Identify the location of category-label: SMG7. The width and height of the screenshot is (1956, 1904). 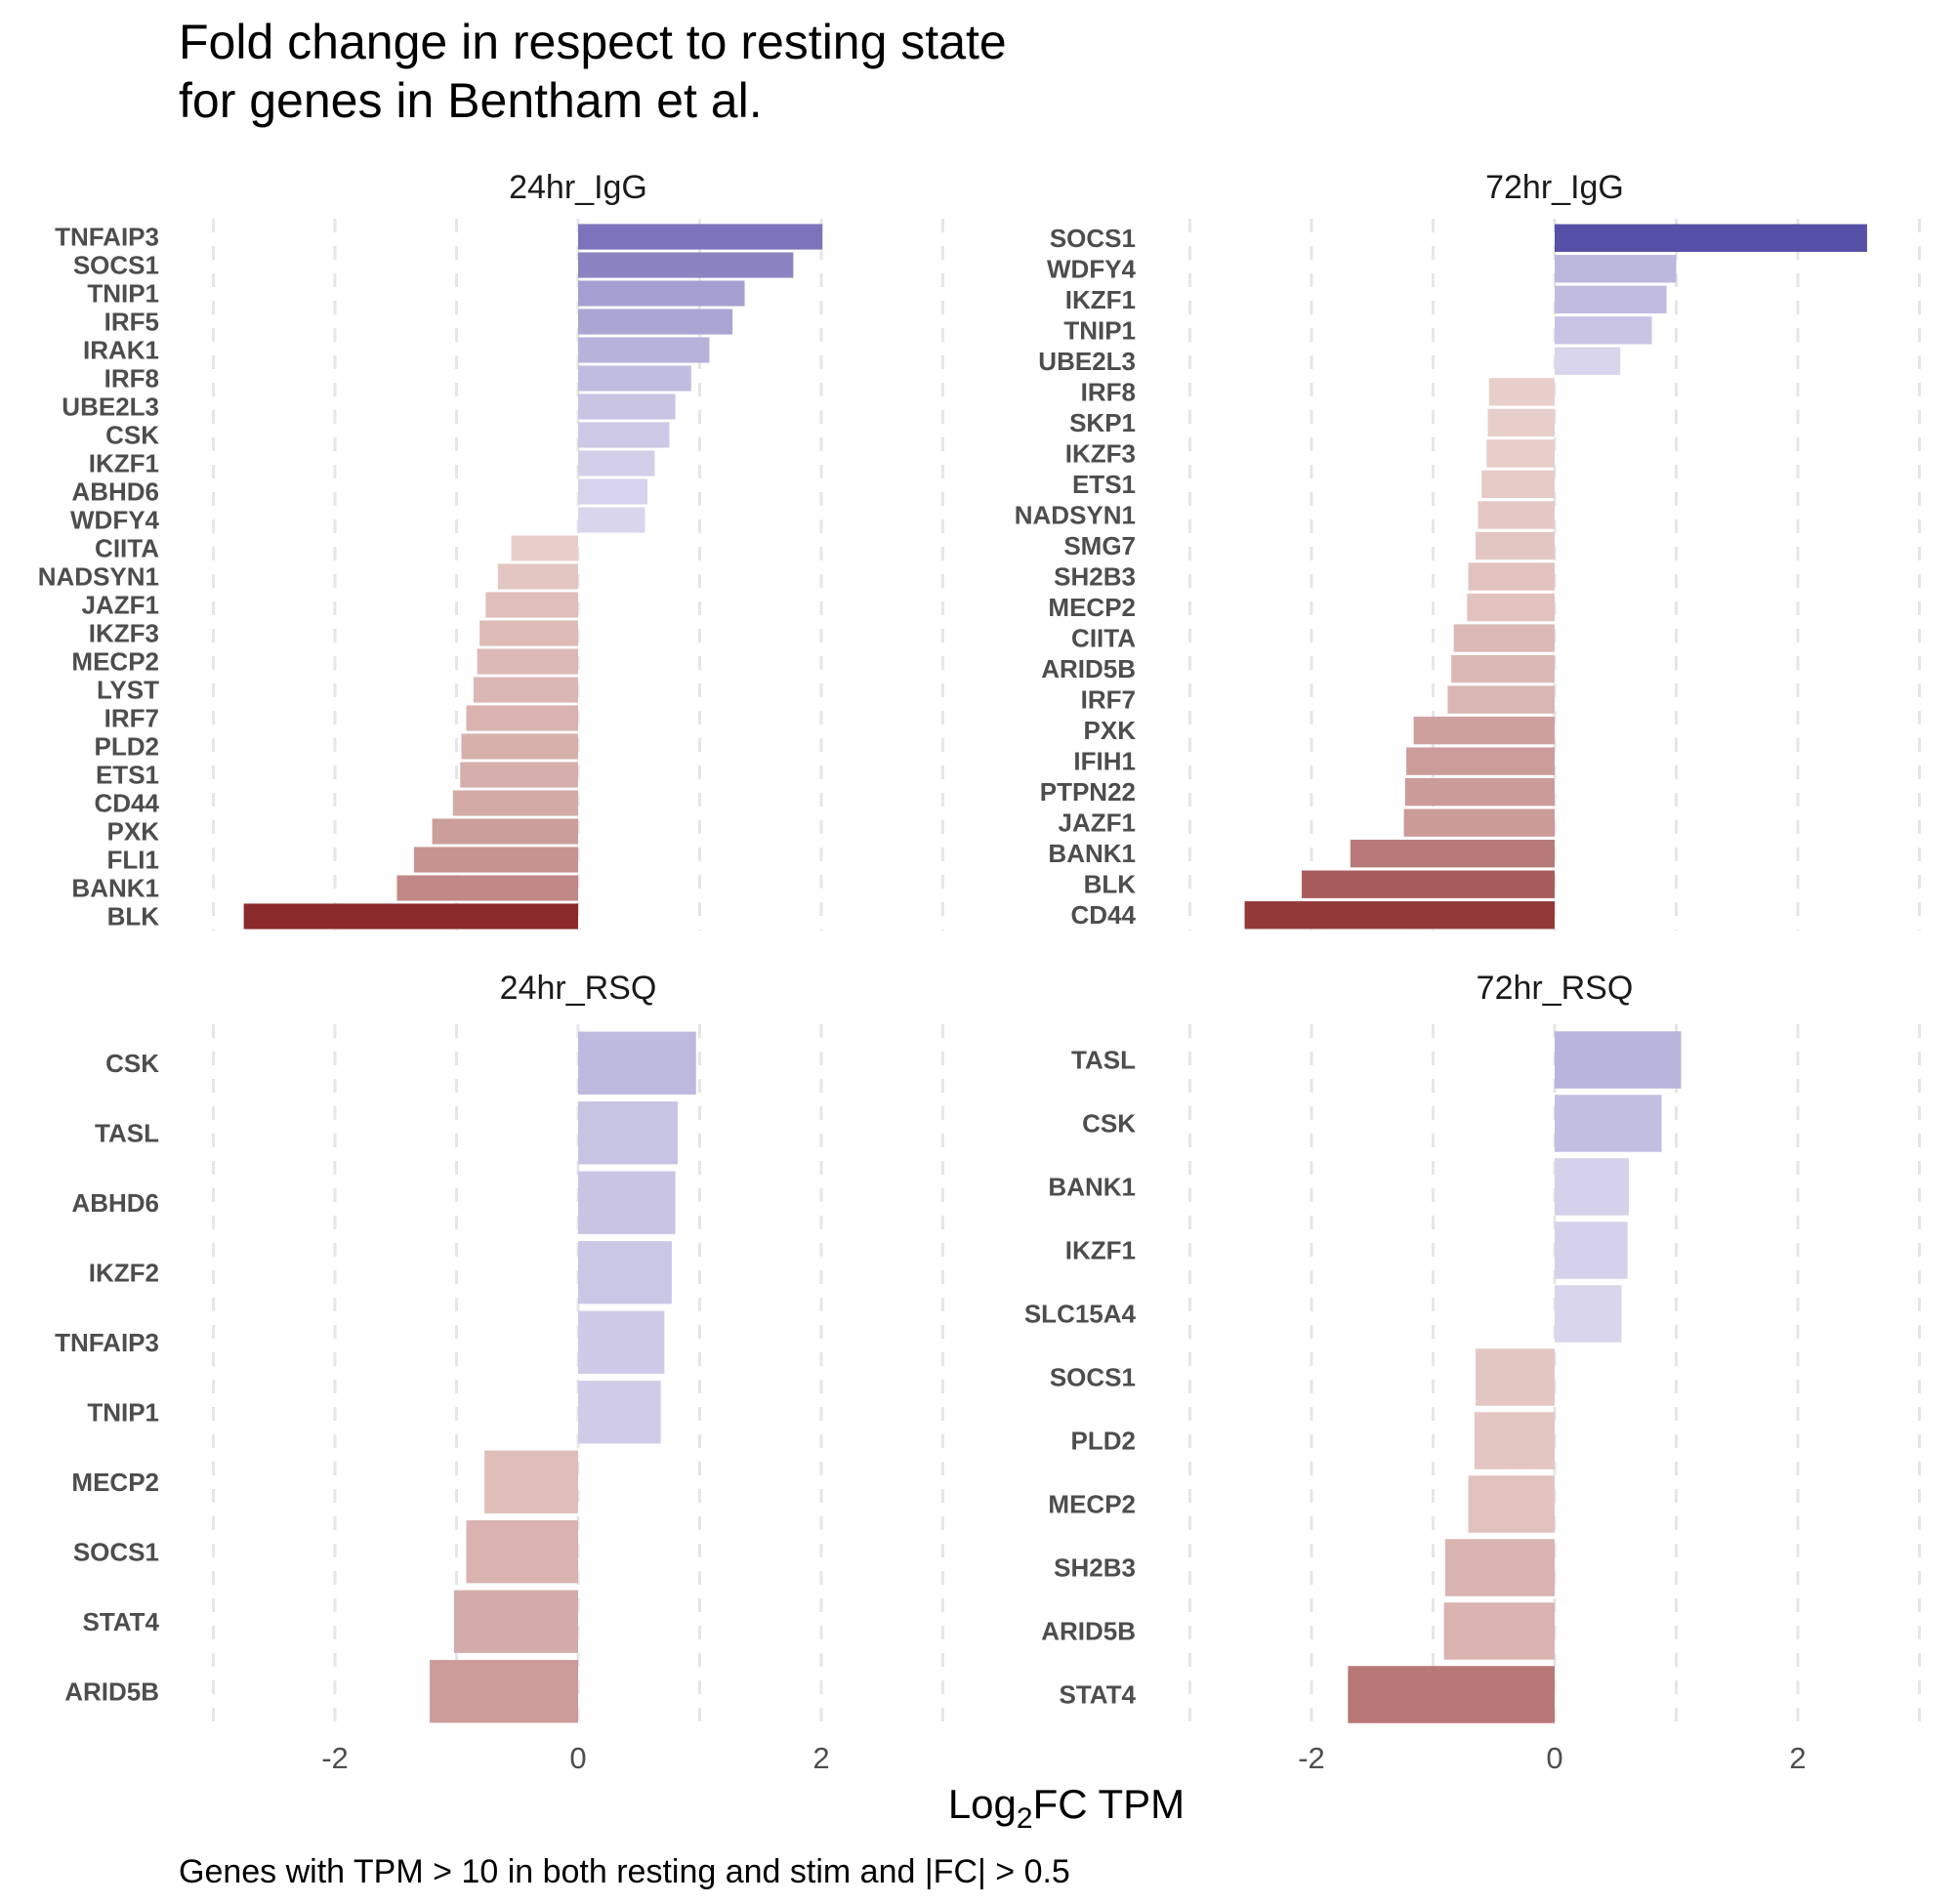
(1099, 545).